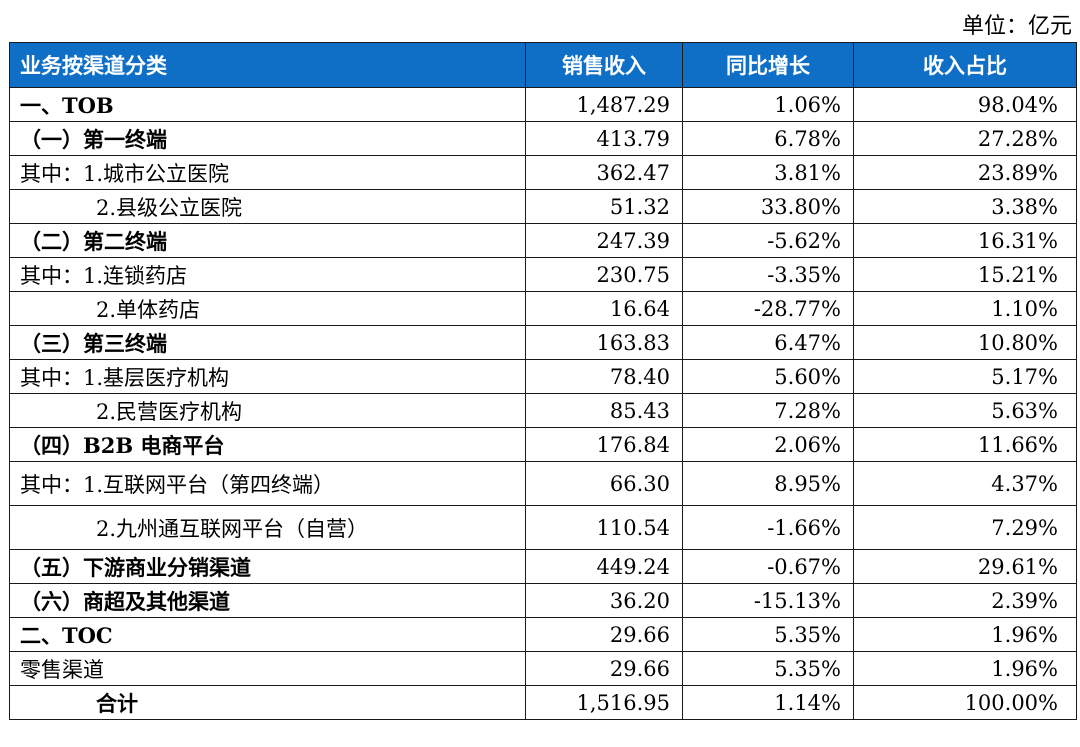  Describe the element at coordinates (267, 206) in the screenshot. I see `row-label: 2.县级公立医院` at that location.